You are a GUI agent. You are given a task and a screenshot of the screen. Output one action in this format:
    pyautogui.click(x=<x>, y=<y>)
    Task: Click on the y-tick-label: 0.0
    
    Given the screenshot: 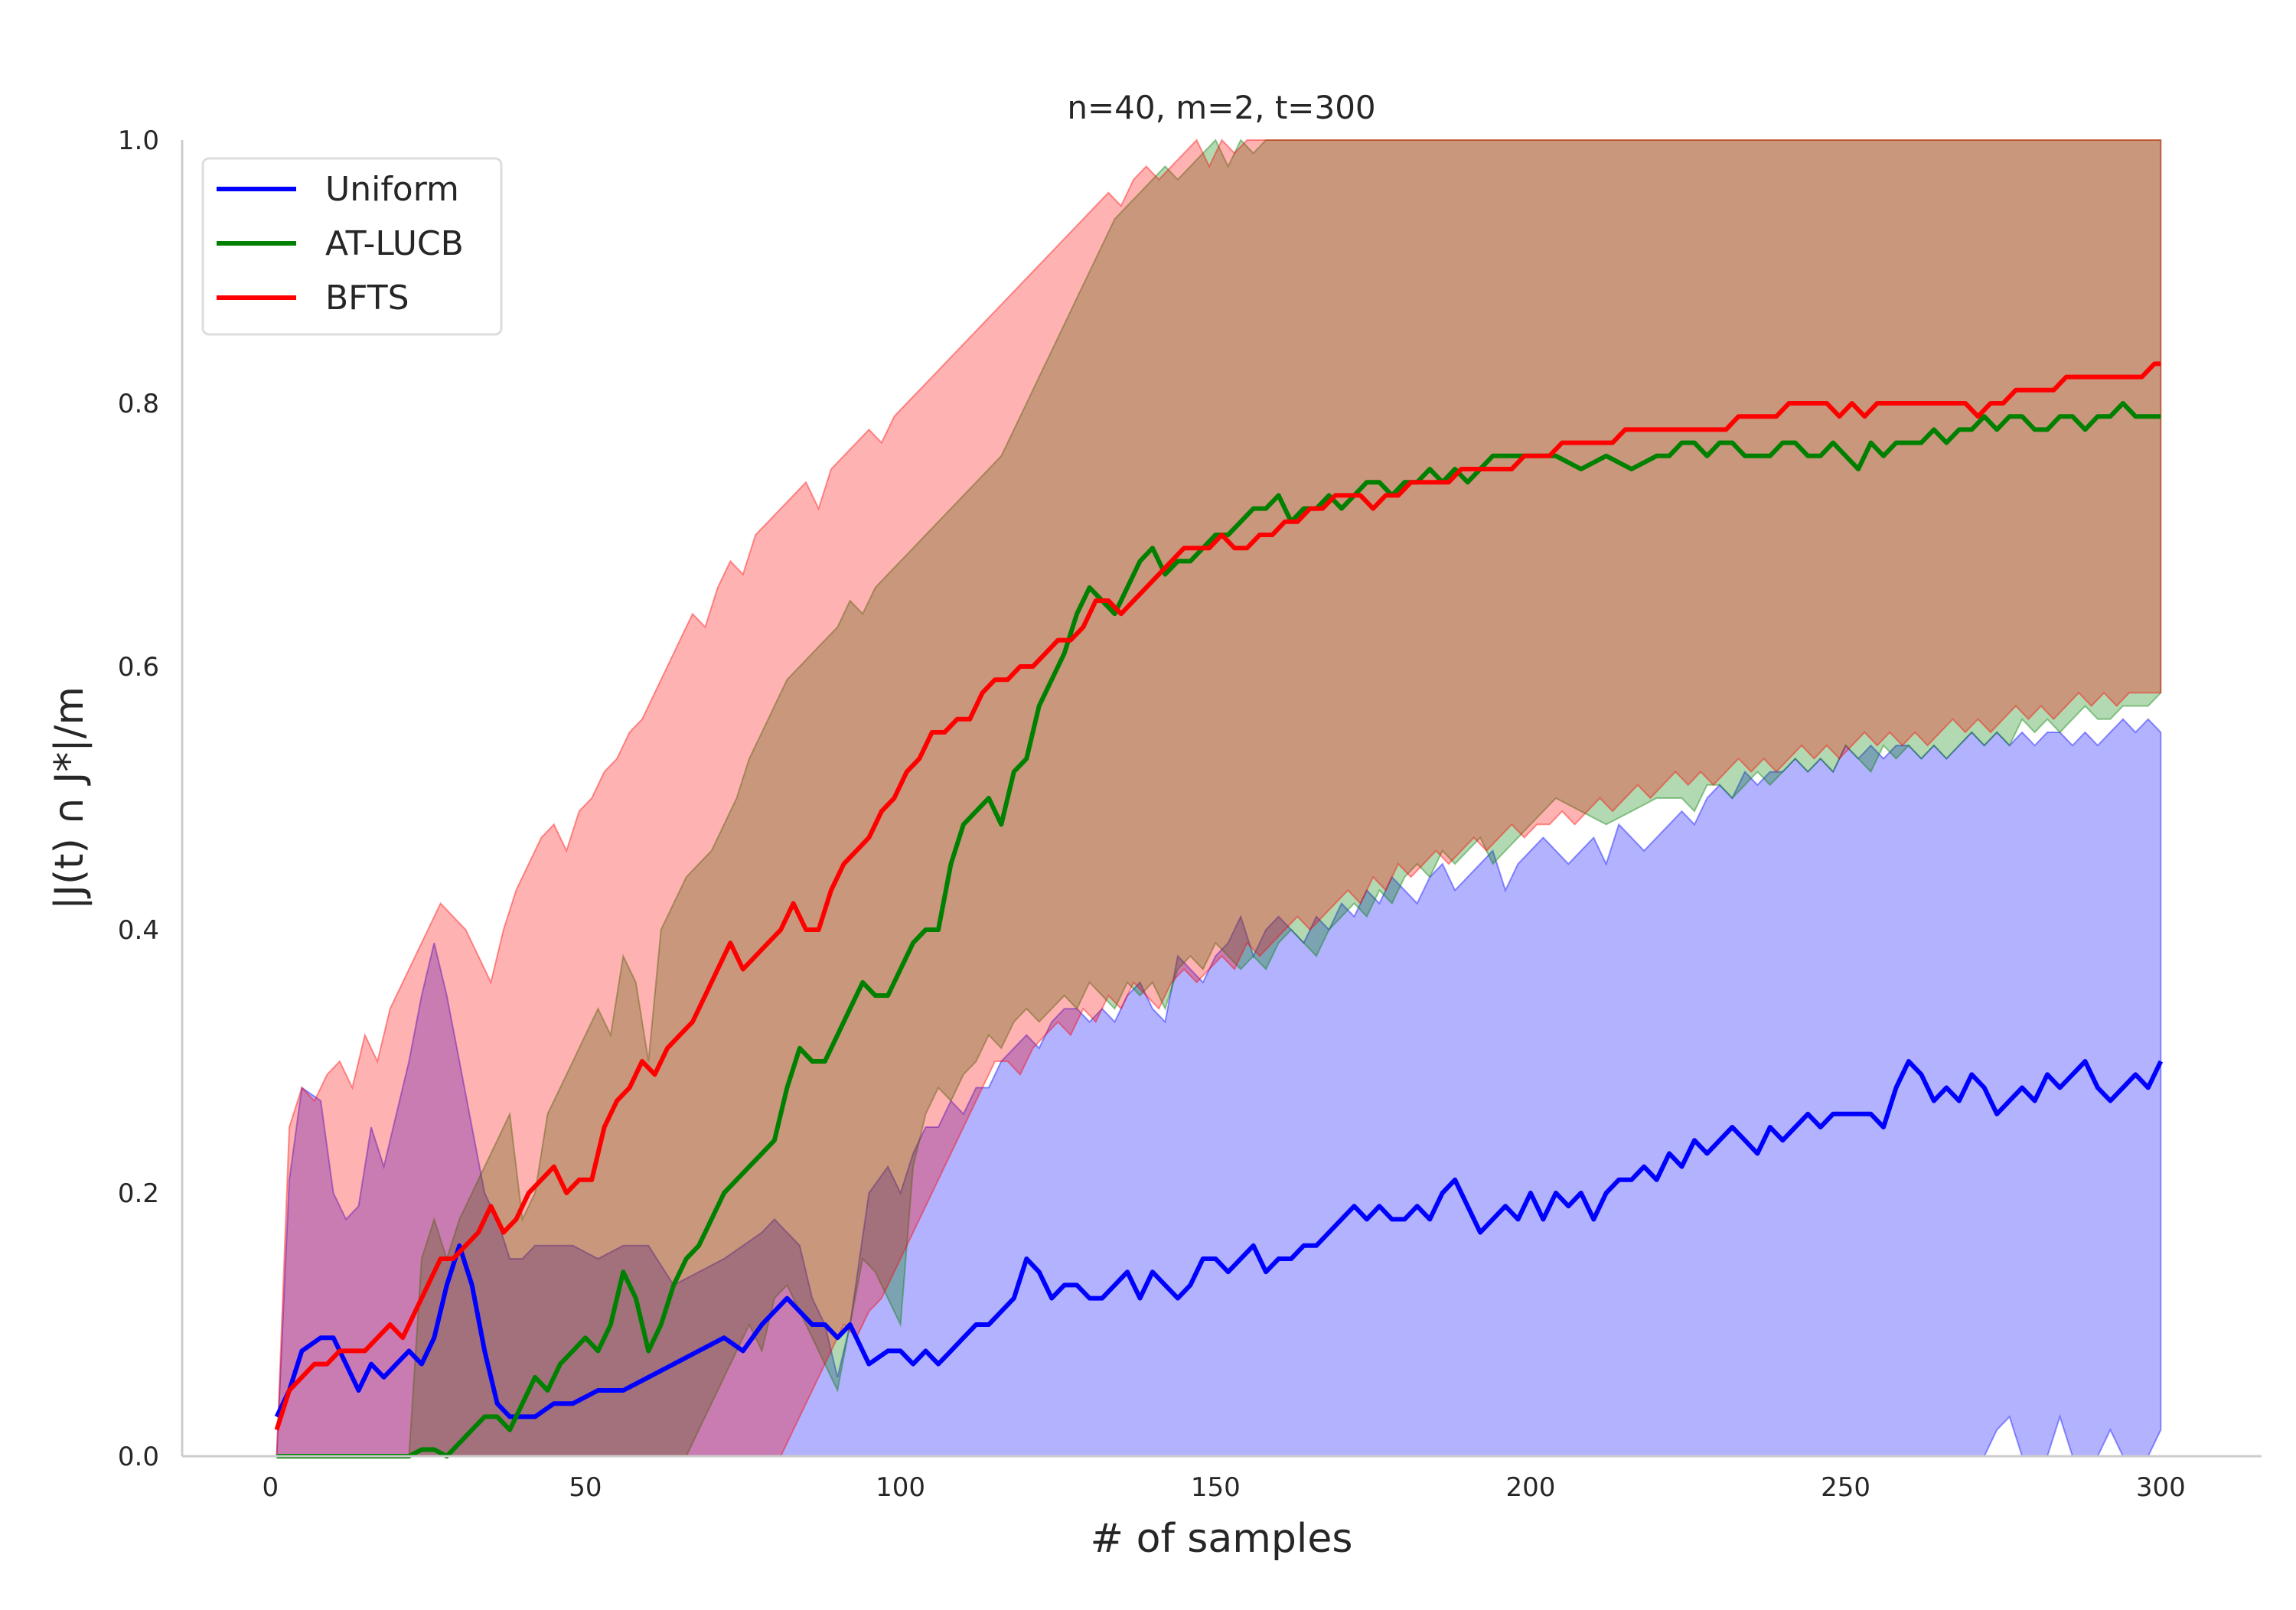 What is the action you would take?
    pyautogui.click(x=138, y=1457)
    